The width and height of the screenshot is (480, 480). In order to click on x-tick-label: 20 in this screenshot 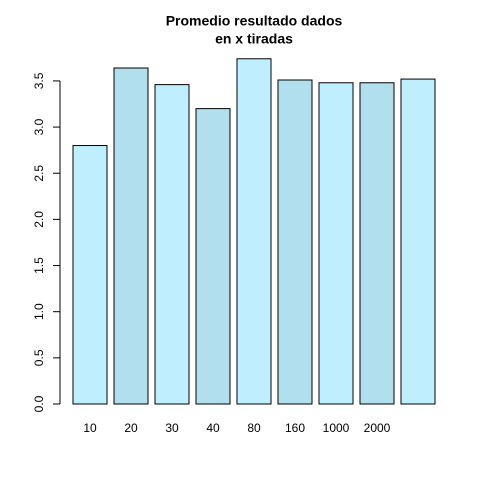, I will do `click(131, 428)`.